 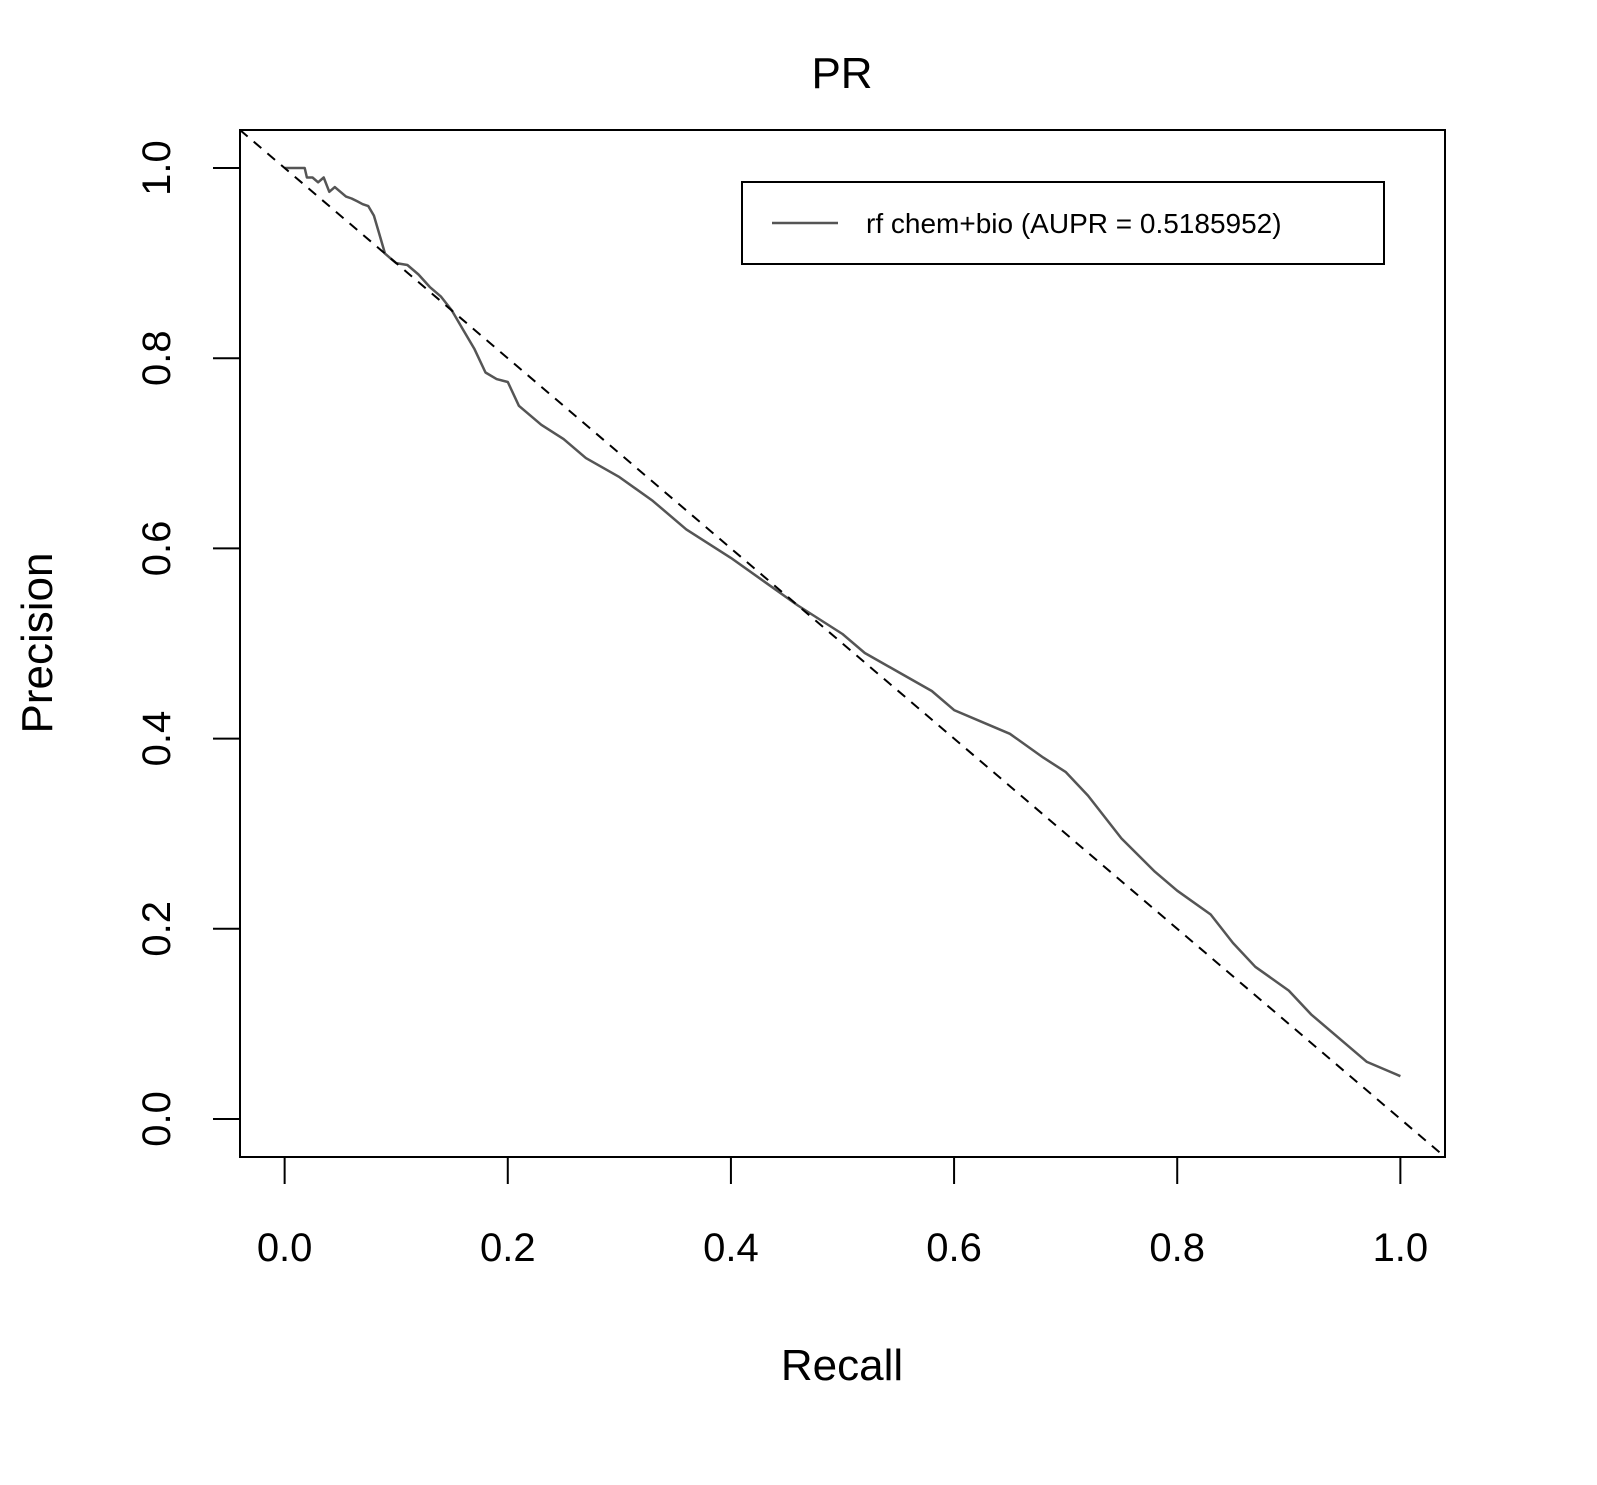 I want to click on y-tick-label: 0.6, so click(x=157, y=549).